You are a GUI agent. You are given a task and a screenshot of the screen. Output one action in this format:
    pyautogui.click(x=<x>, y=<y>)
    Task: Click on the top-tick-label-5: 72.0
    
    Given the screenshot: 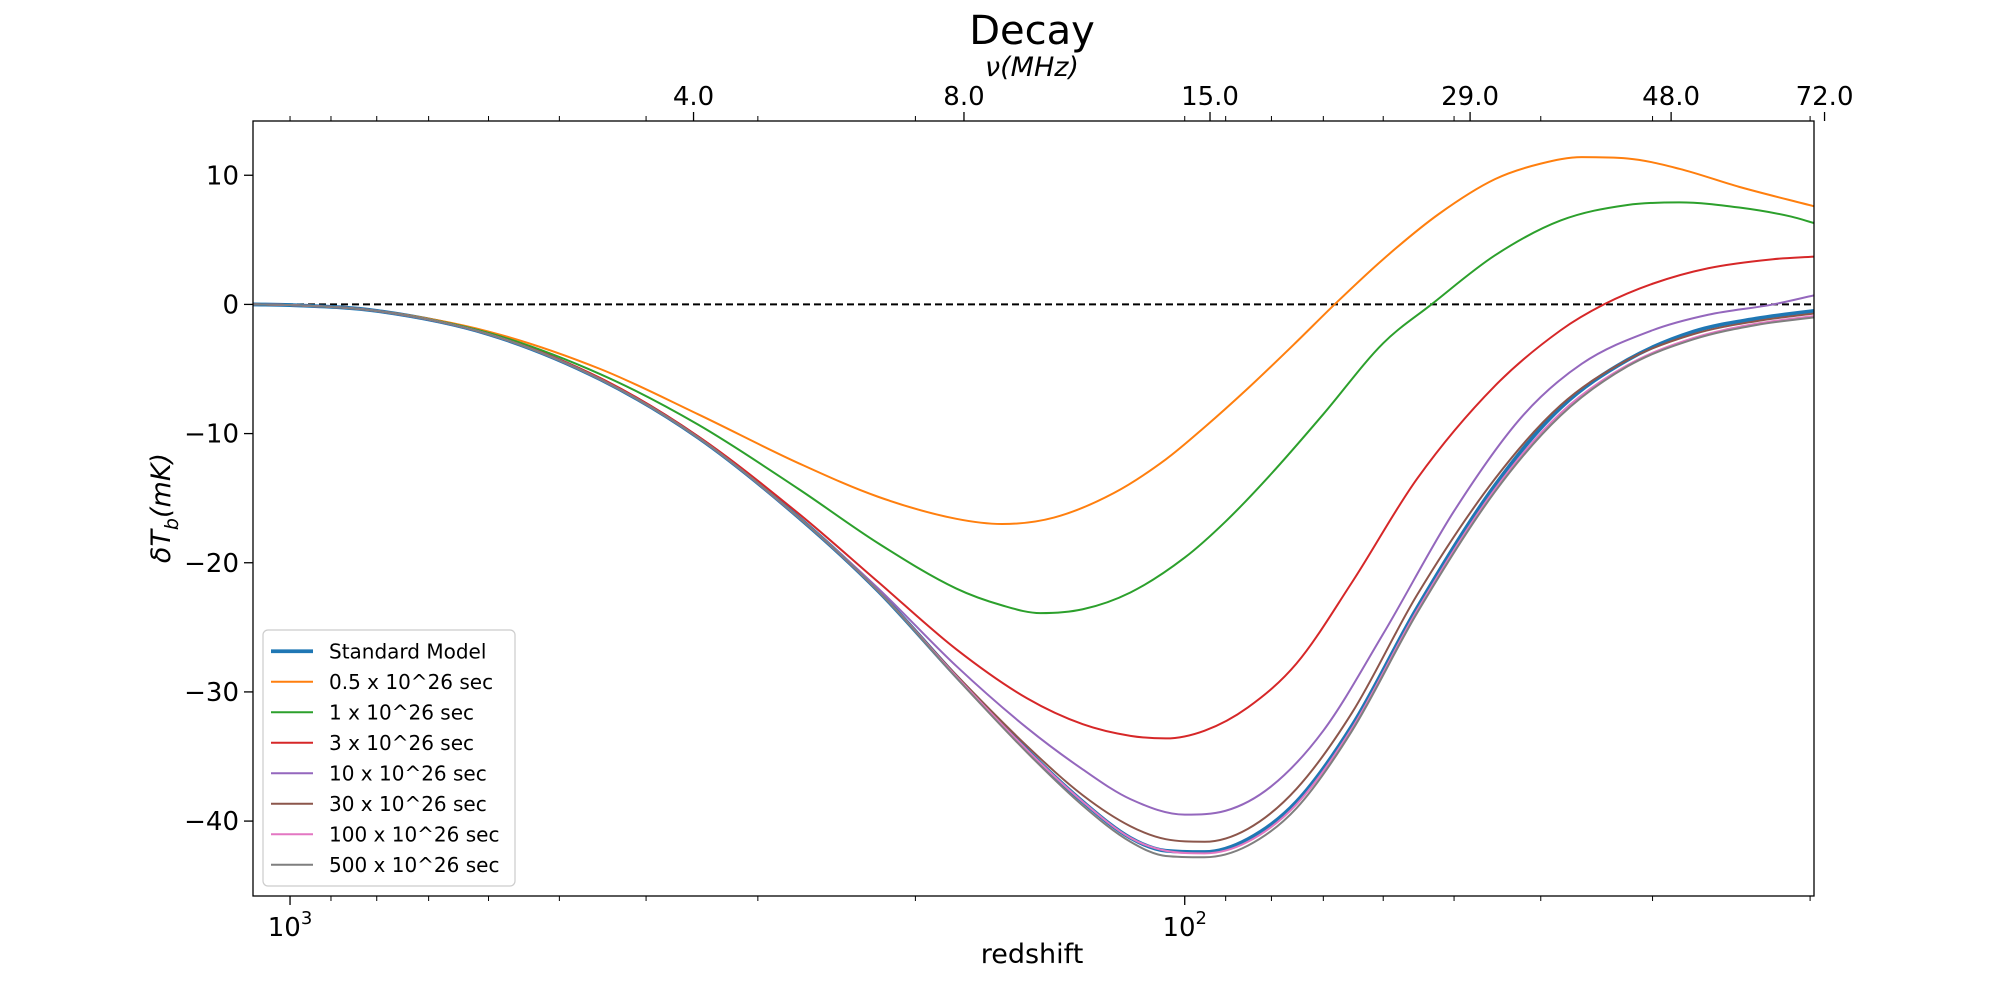 What is the action you would take?
    pyautogui.click(x=1825, y=97)
    